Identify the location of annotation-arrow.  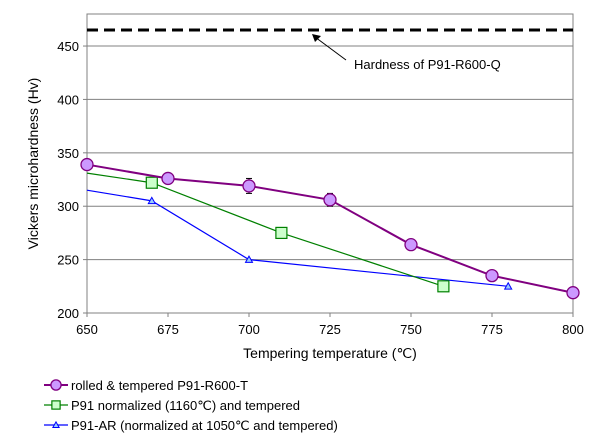
(330, 48).